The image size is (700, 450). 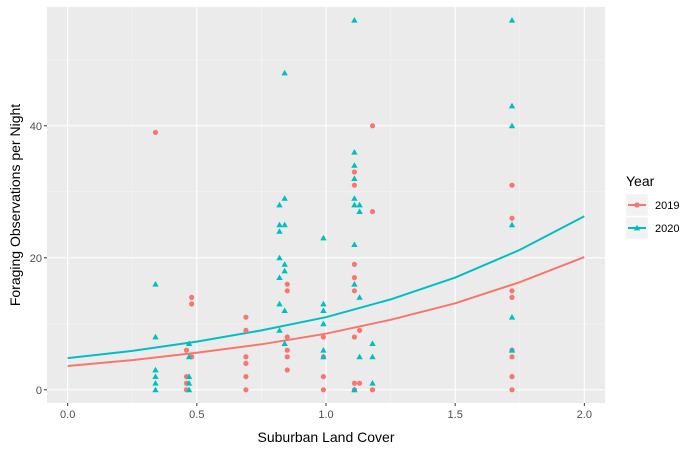 What do you see at coordinates (36, 127) in the screenshot?
I see `y-tick-label: 40` at bounding box center [36, 127].